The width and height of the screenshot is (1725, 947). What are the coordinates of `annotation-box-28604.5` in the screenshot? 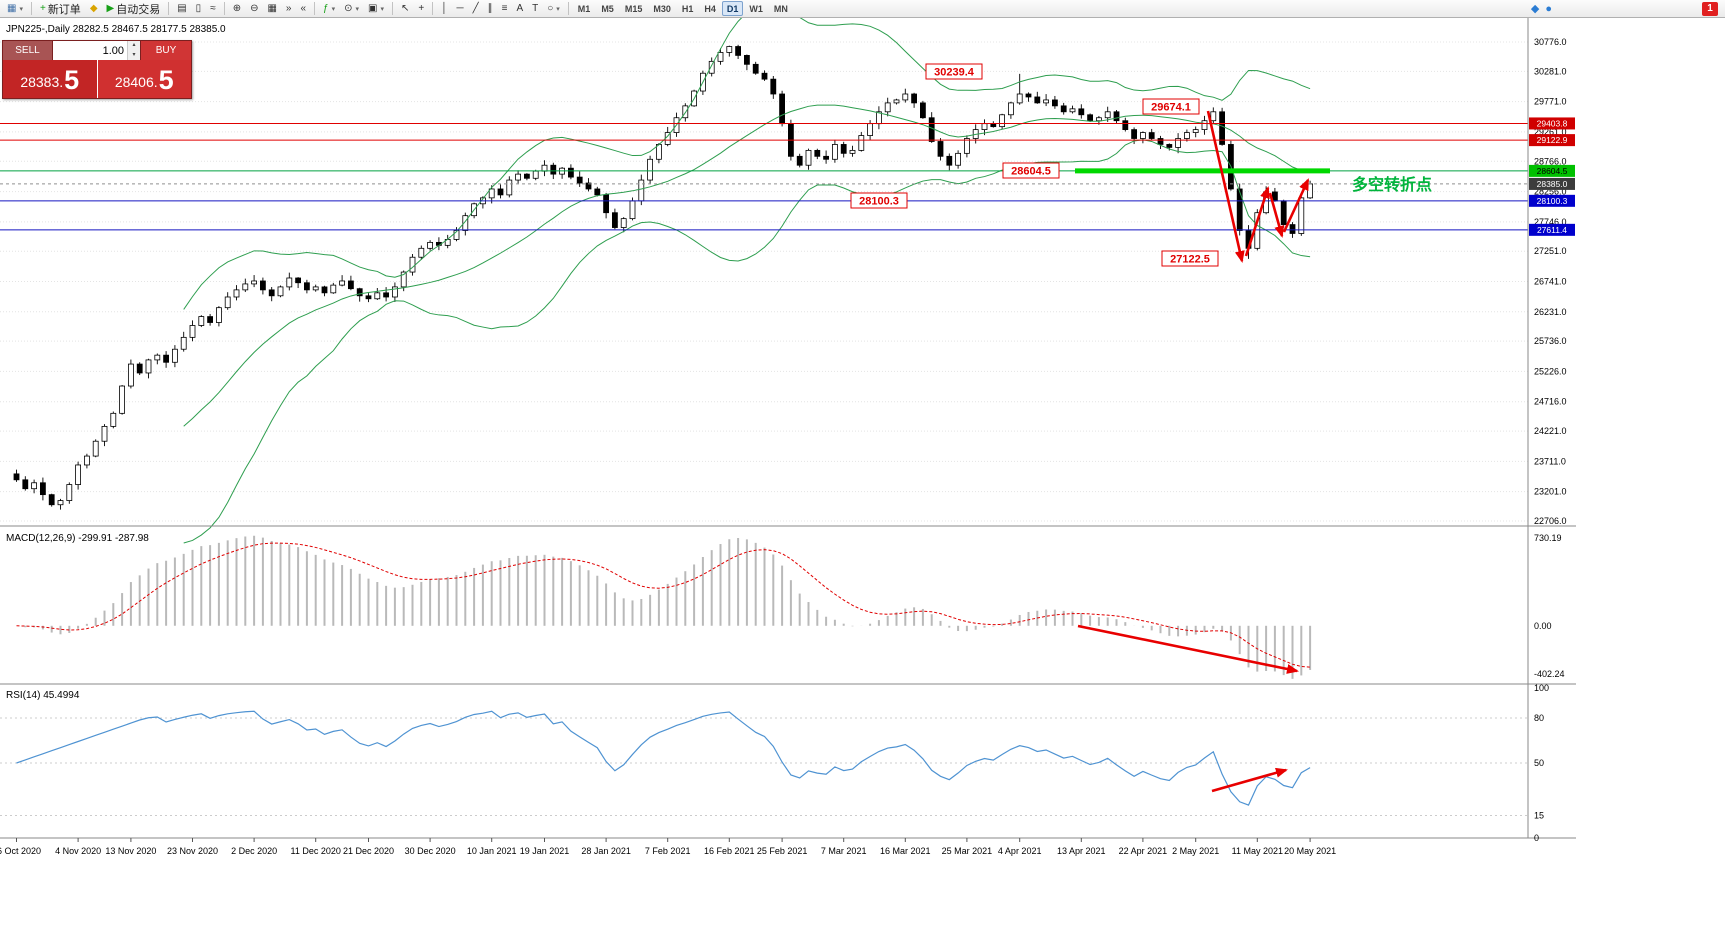 It's located at (1031, 170).